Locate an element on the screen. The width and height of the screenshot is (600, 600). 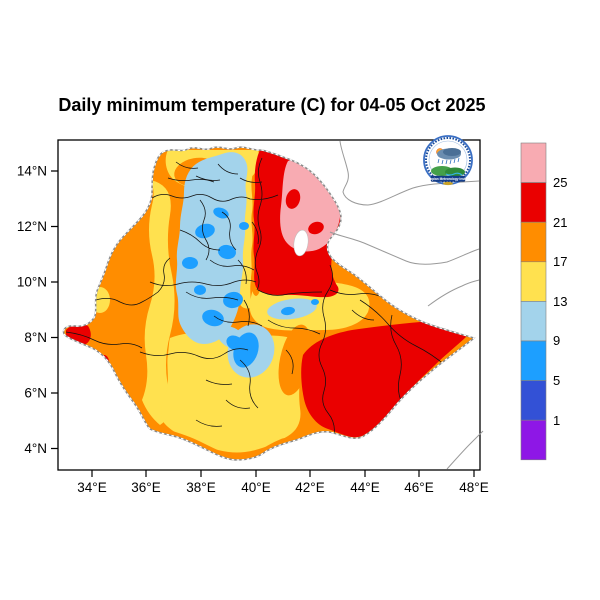
emi-logo: Ethiopian Meteorology Institute is located at coordinates (448, 160).